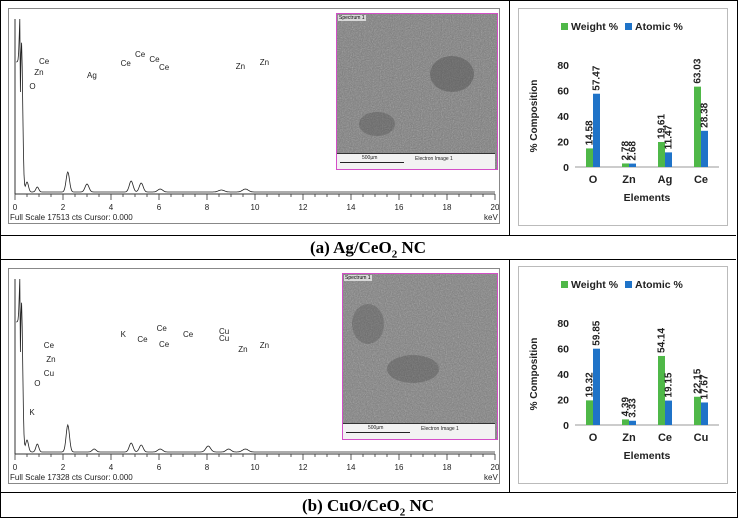 The height and width of the screenshot is (518, 738). I want to click on data-label: 11.47, so click(669, 136).